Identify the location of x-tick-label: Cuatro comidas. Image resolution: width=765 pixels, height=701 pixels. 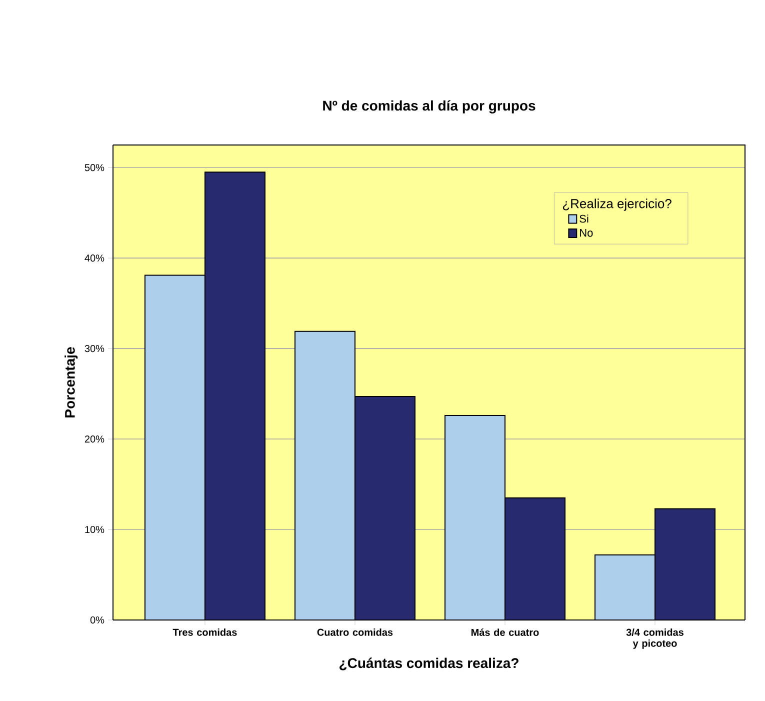
(355, 632).